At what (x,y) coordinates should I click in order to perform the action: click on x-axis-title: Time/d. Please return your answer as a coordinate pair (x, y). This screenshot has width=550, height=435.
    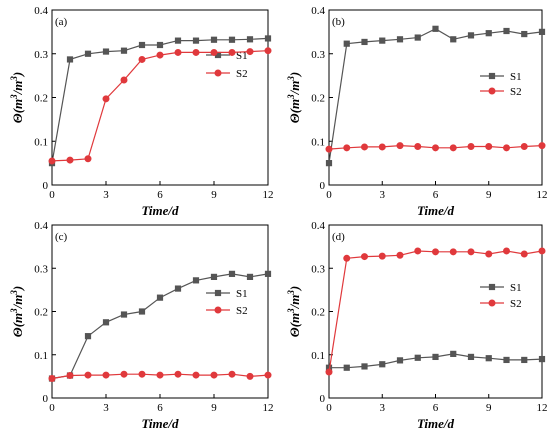
    Looking at the image, I should click on (436, 423).